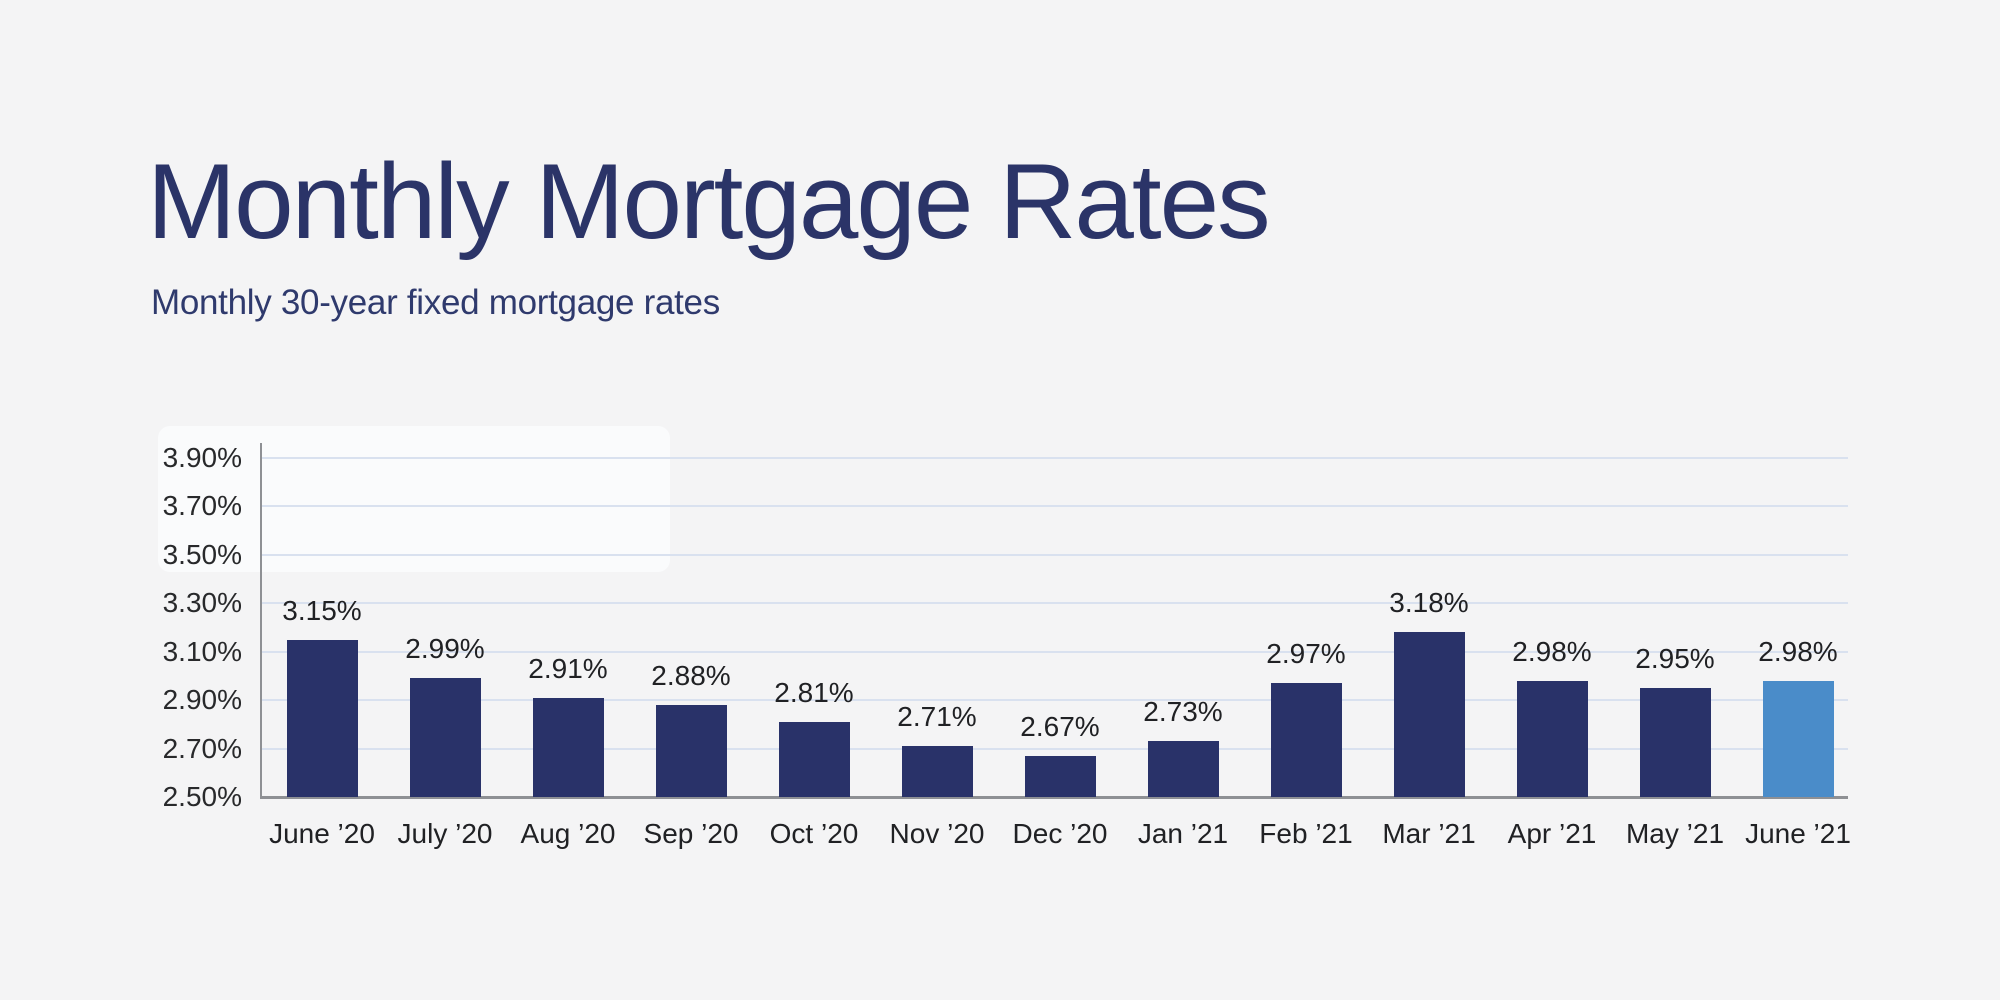  What do you see at coordinates (1552, 651) in the screenshot?
I see `value-label-apr-21: 2.98%` at bounding box center [1552, 651].